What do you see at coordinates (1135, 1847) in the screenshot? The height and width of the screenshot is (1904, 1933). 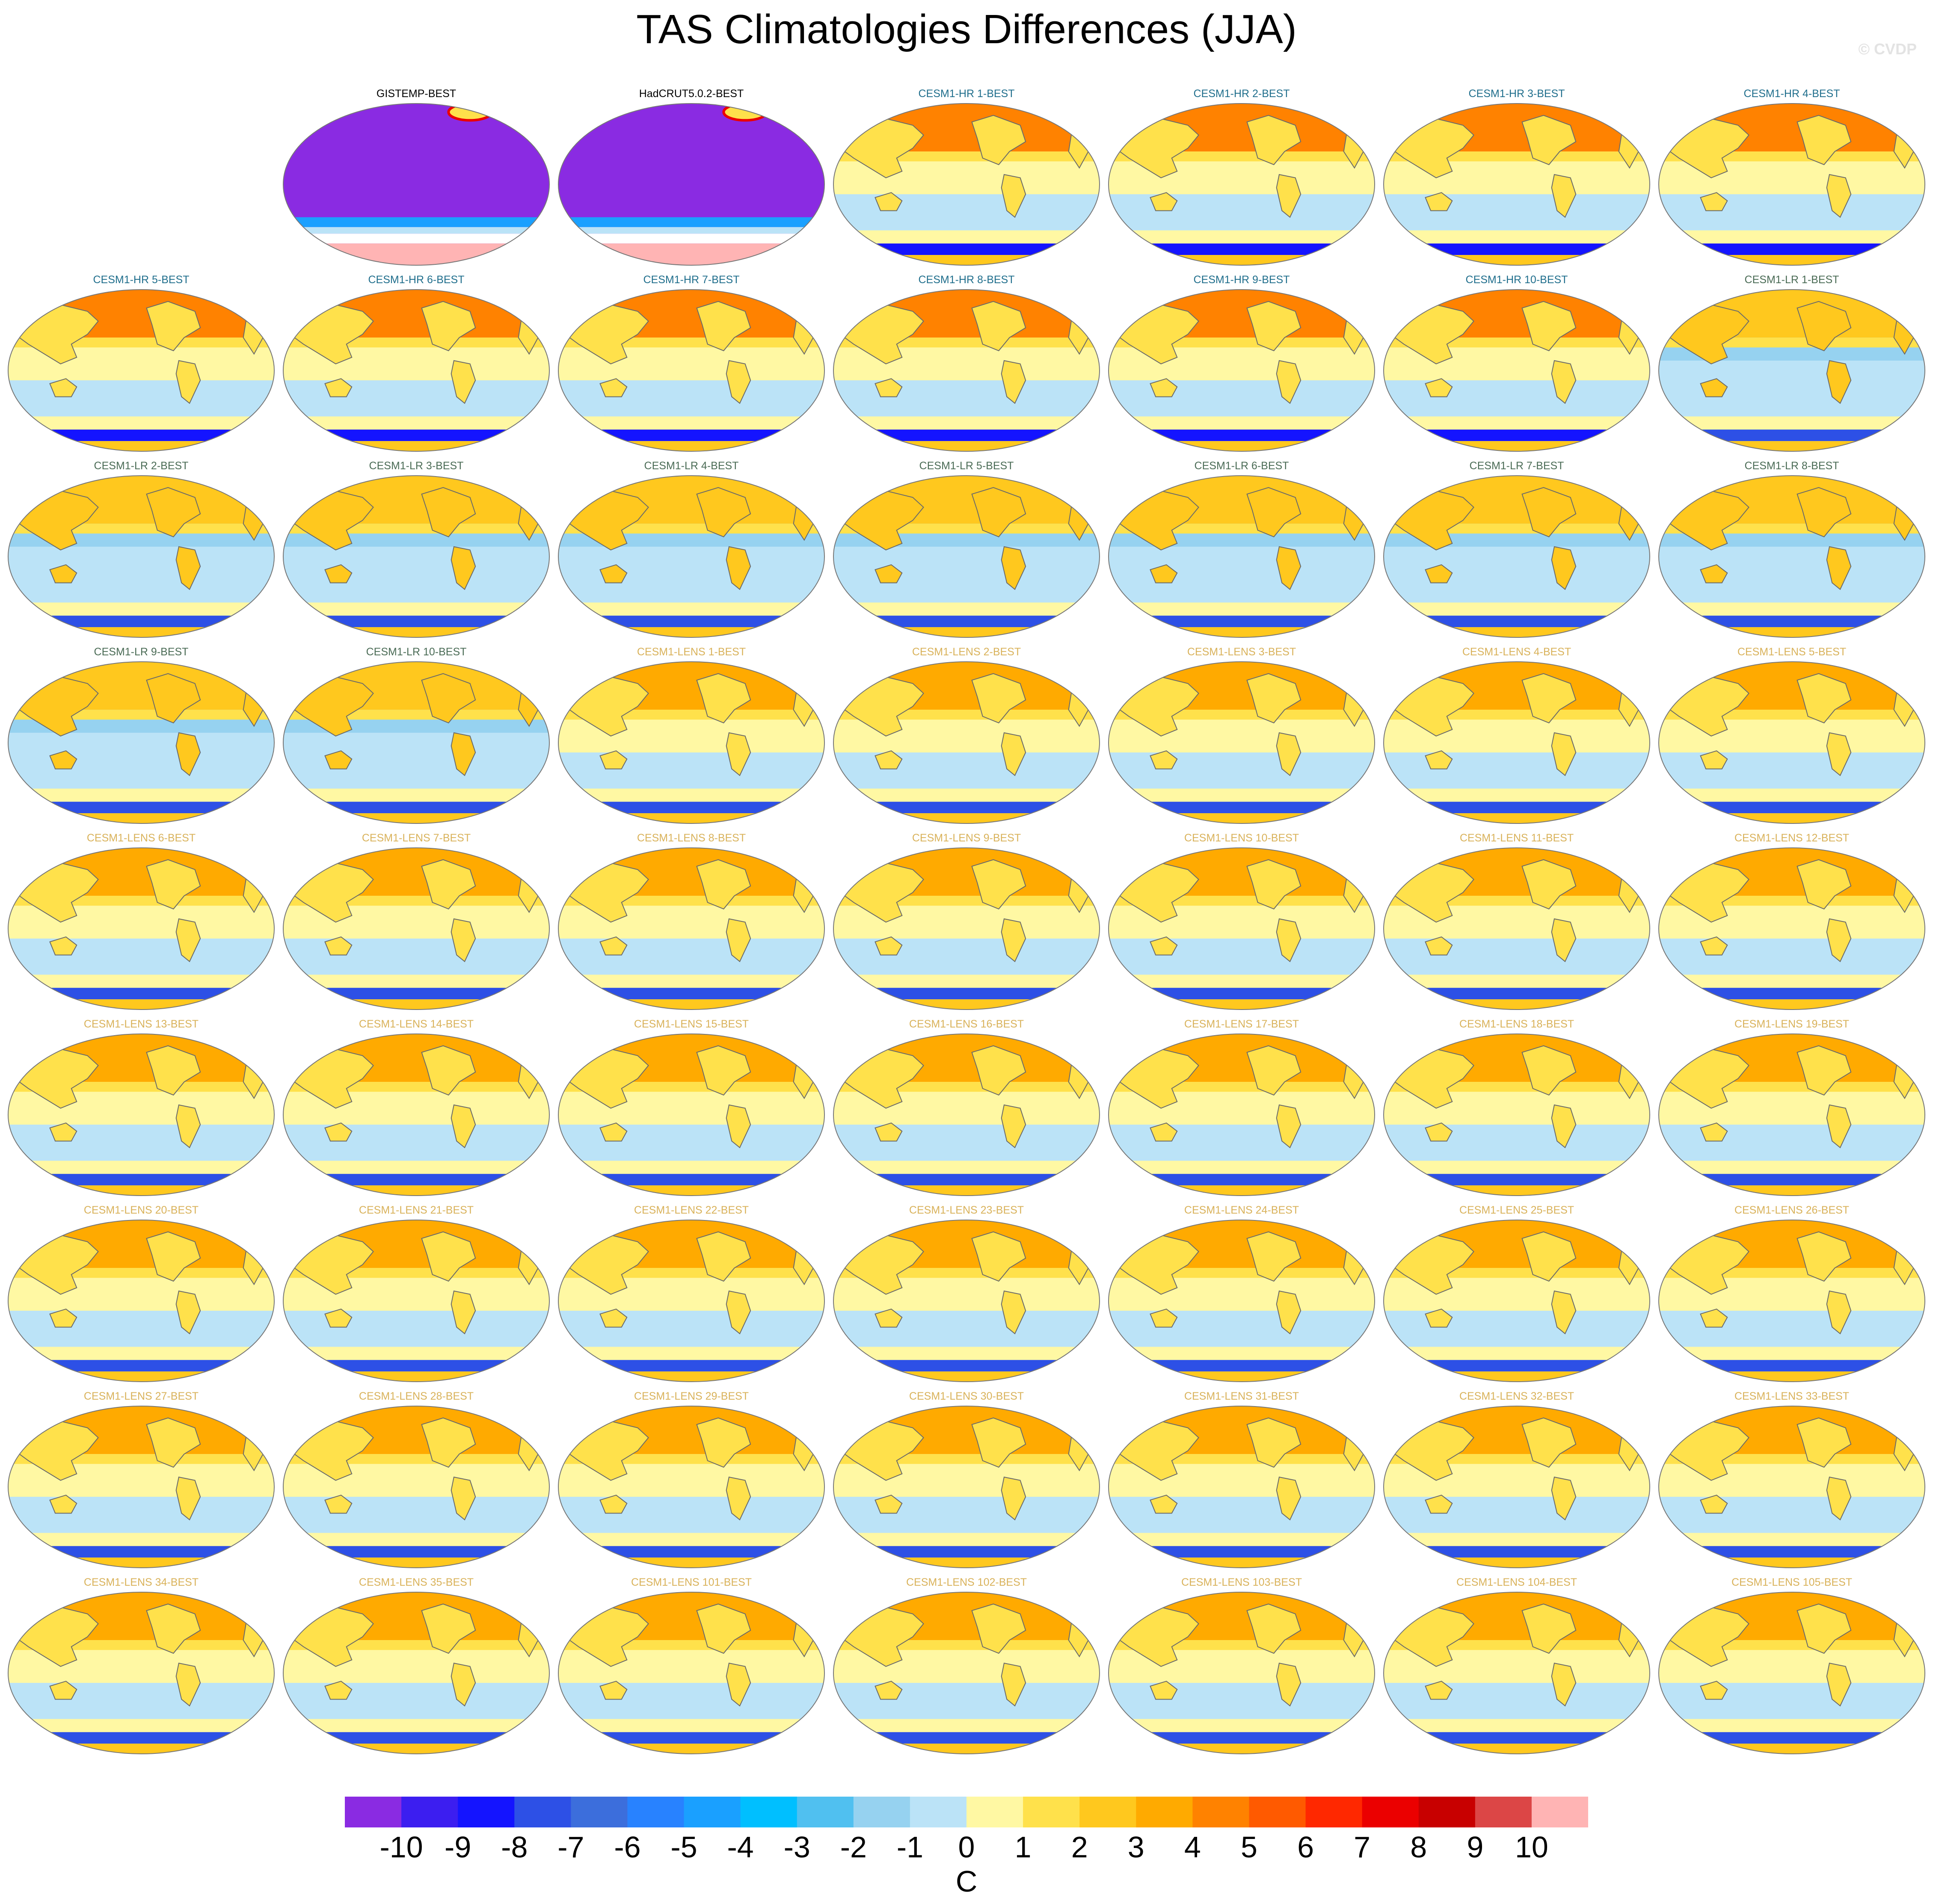 I see `colorbar-tick-label: 3` at bounding box center [1135, 1847].